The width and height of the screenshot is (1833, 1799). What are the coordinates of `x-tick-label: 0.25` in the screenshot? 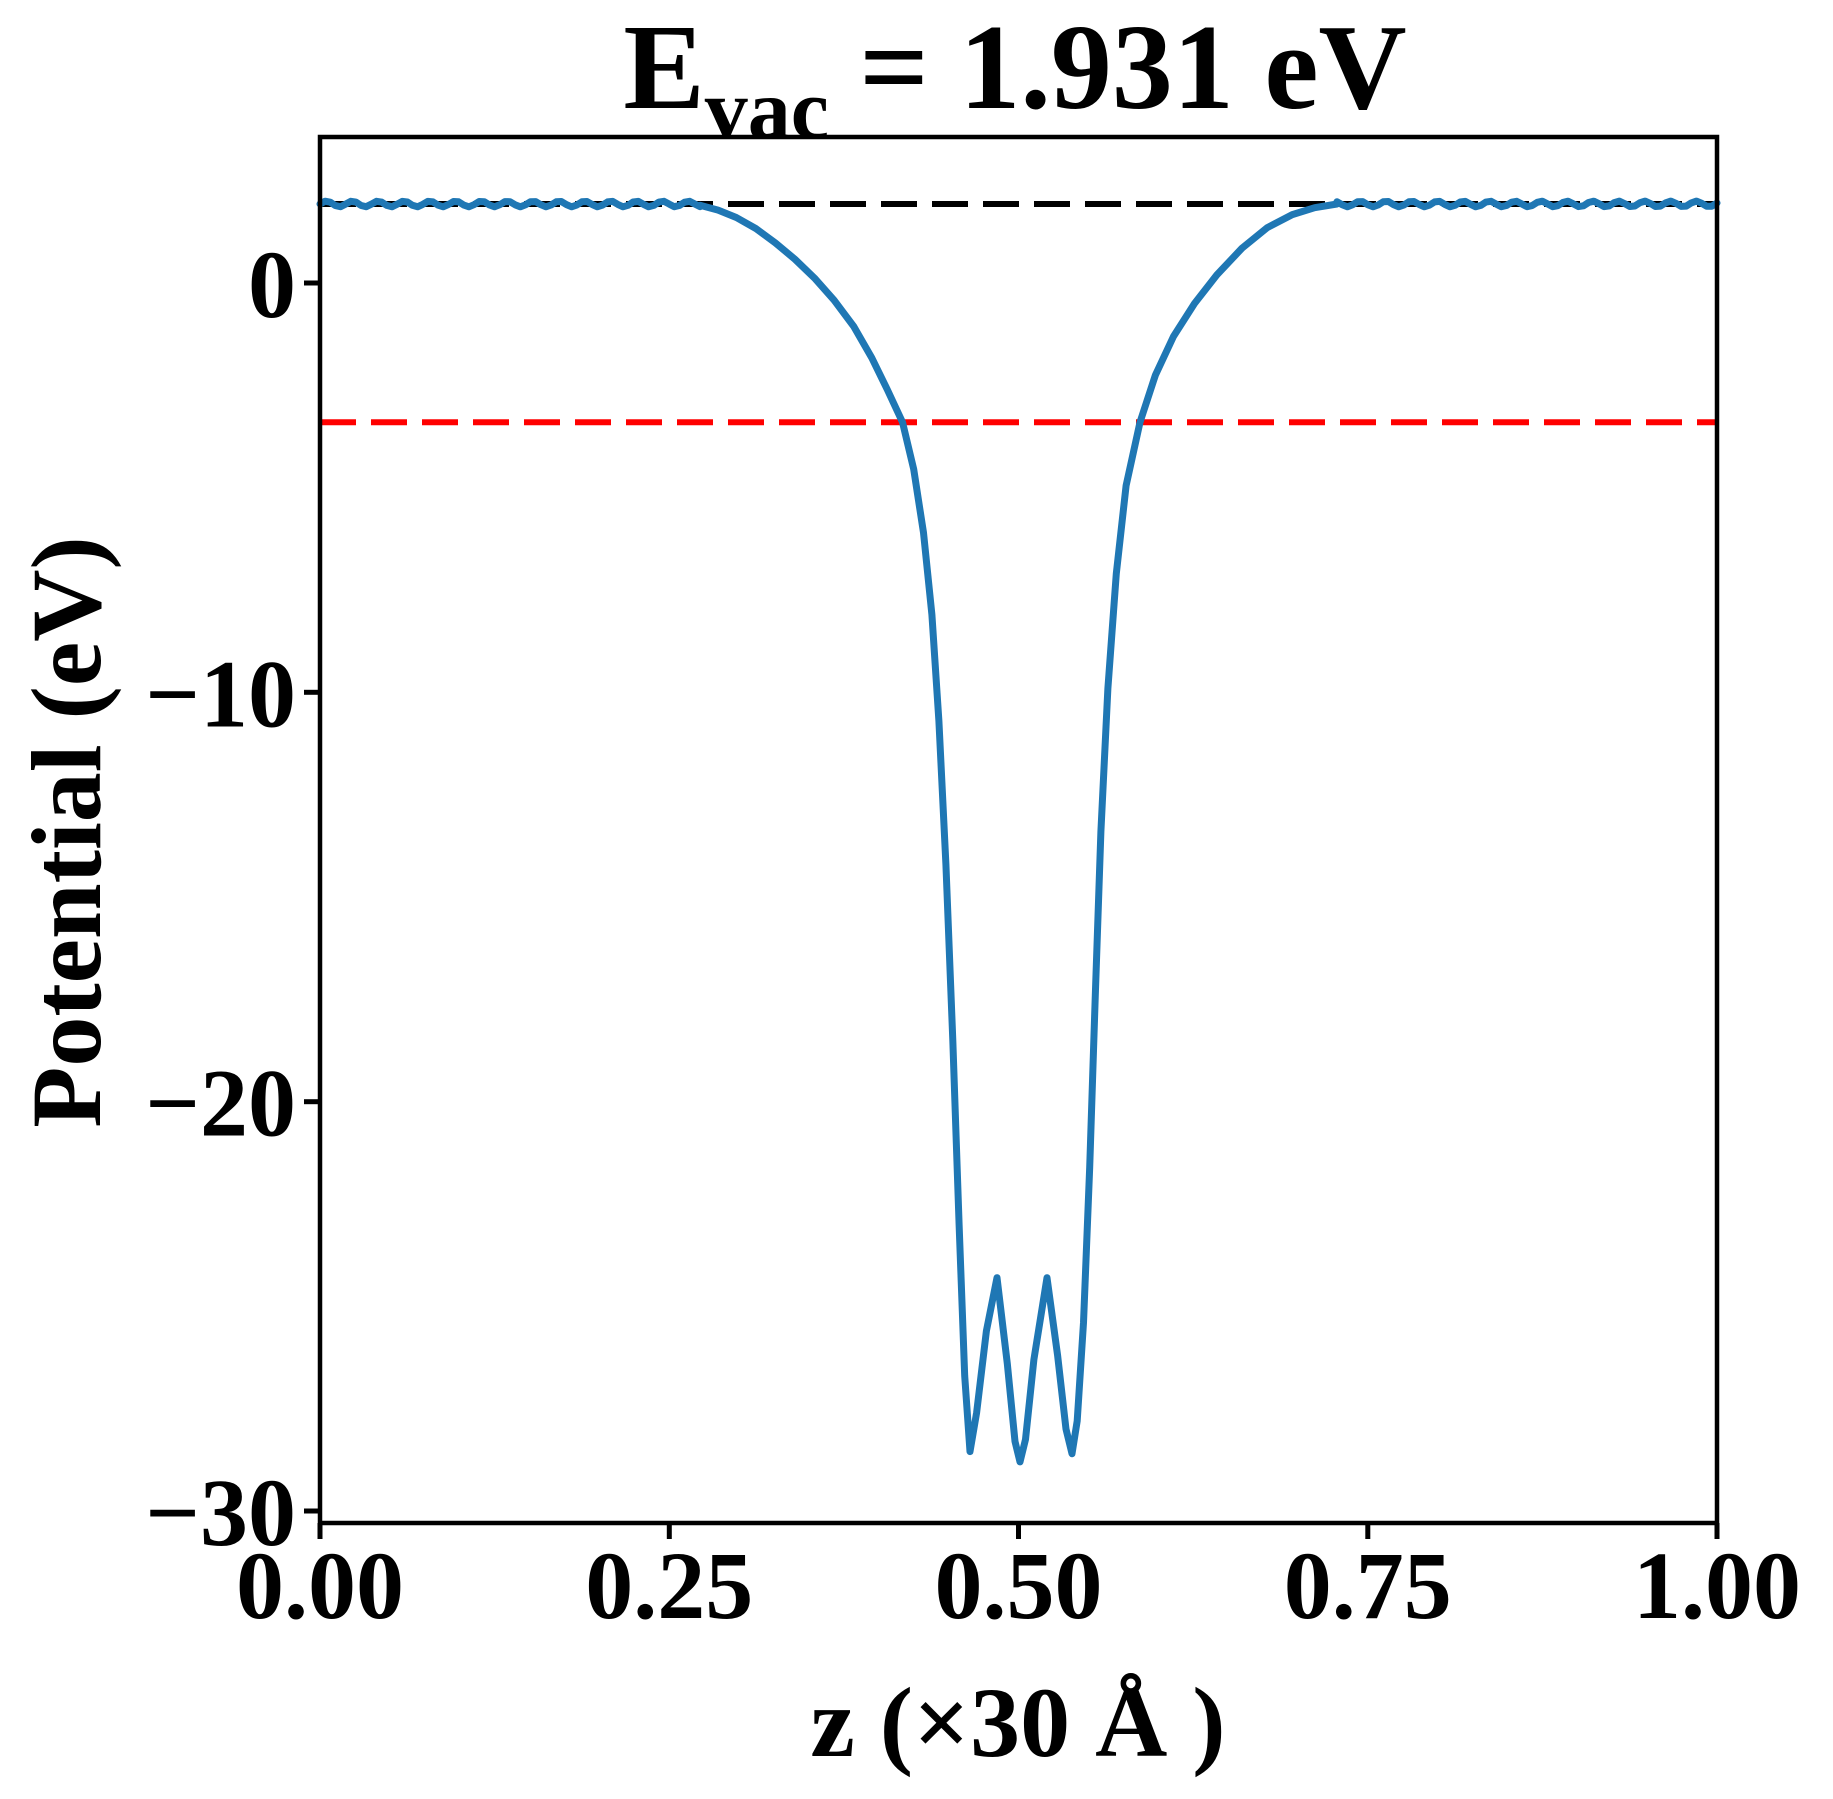 It's located at (669, 1585).